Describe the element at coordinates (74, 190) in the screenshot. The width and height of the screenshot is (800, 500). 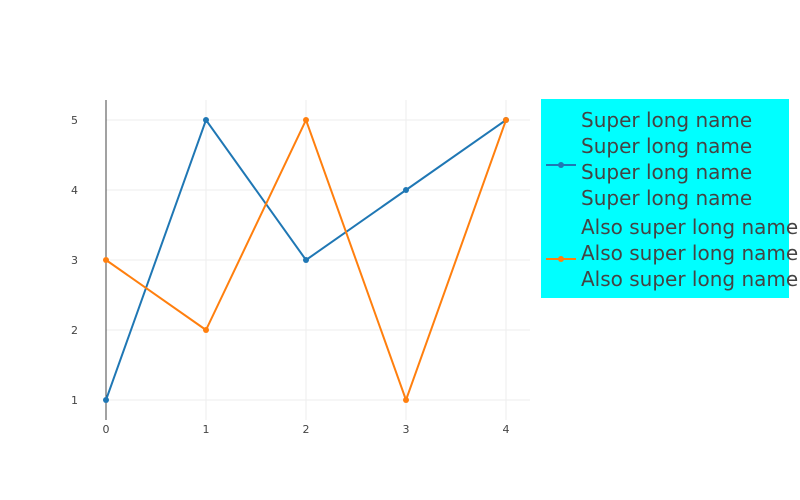
I see `y-tick-label: 4` at that location.